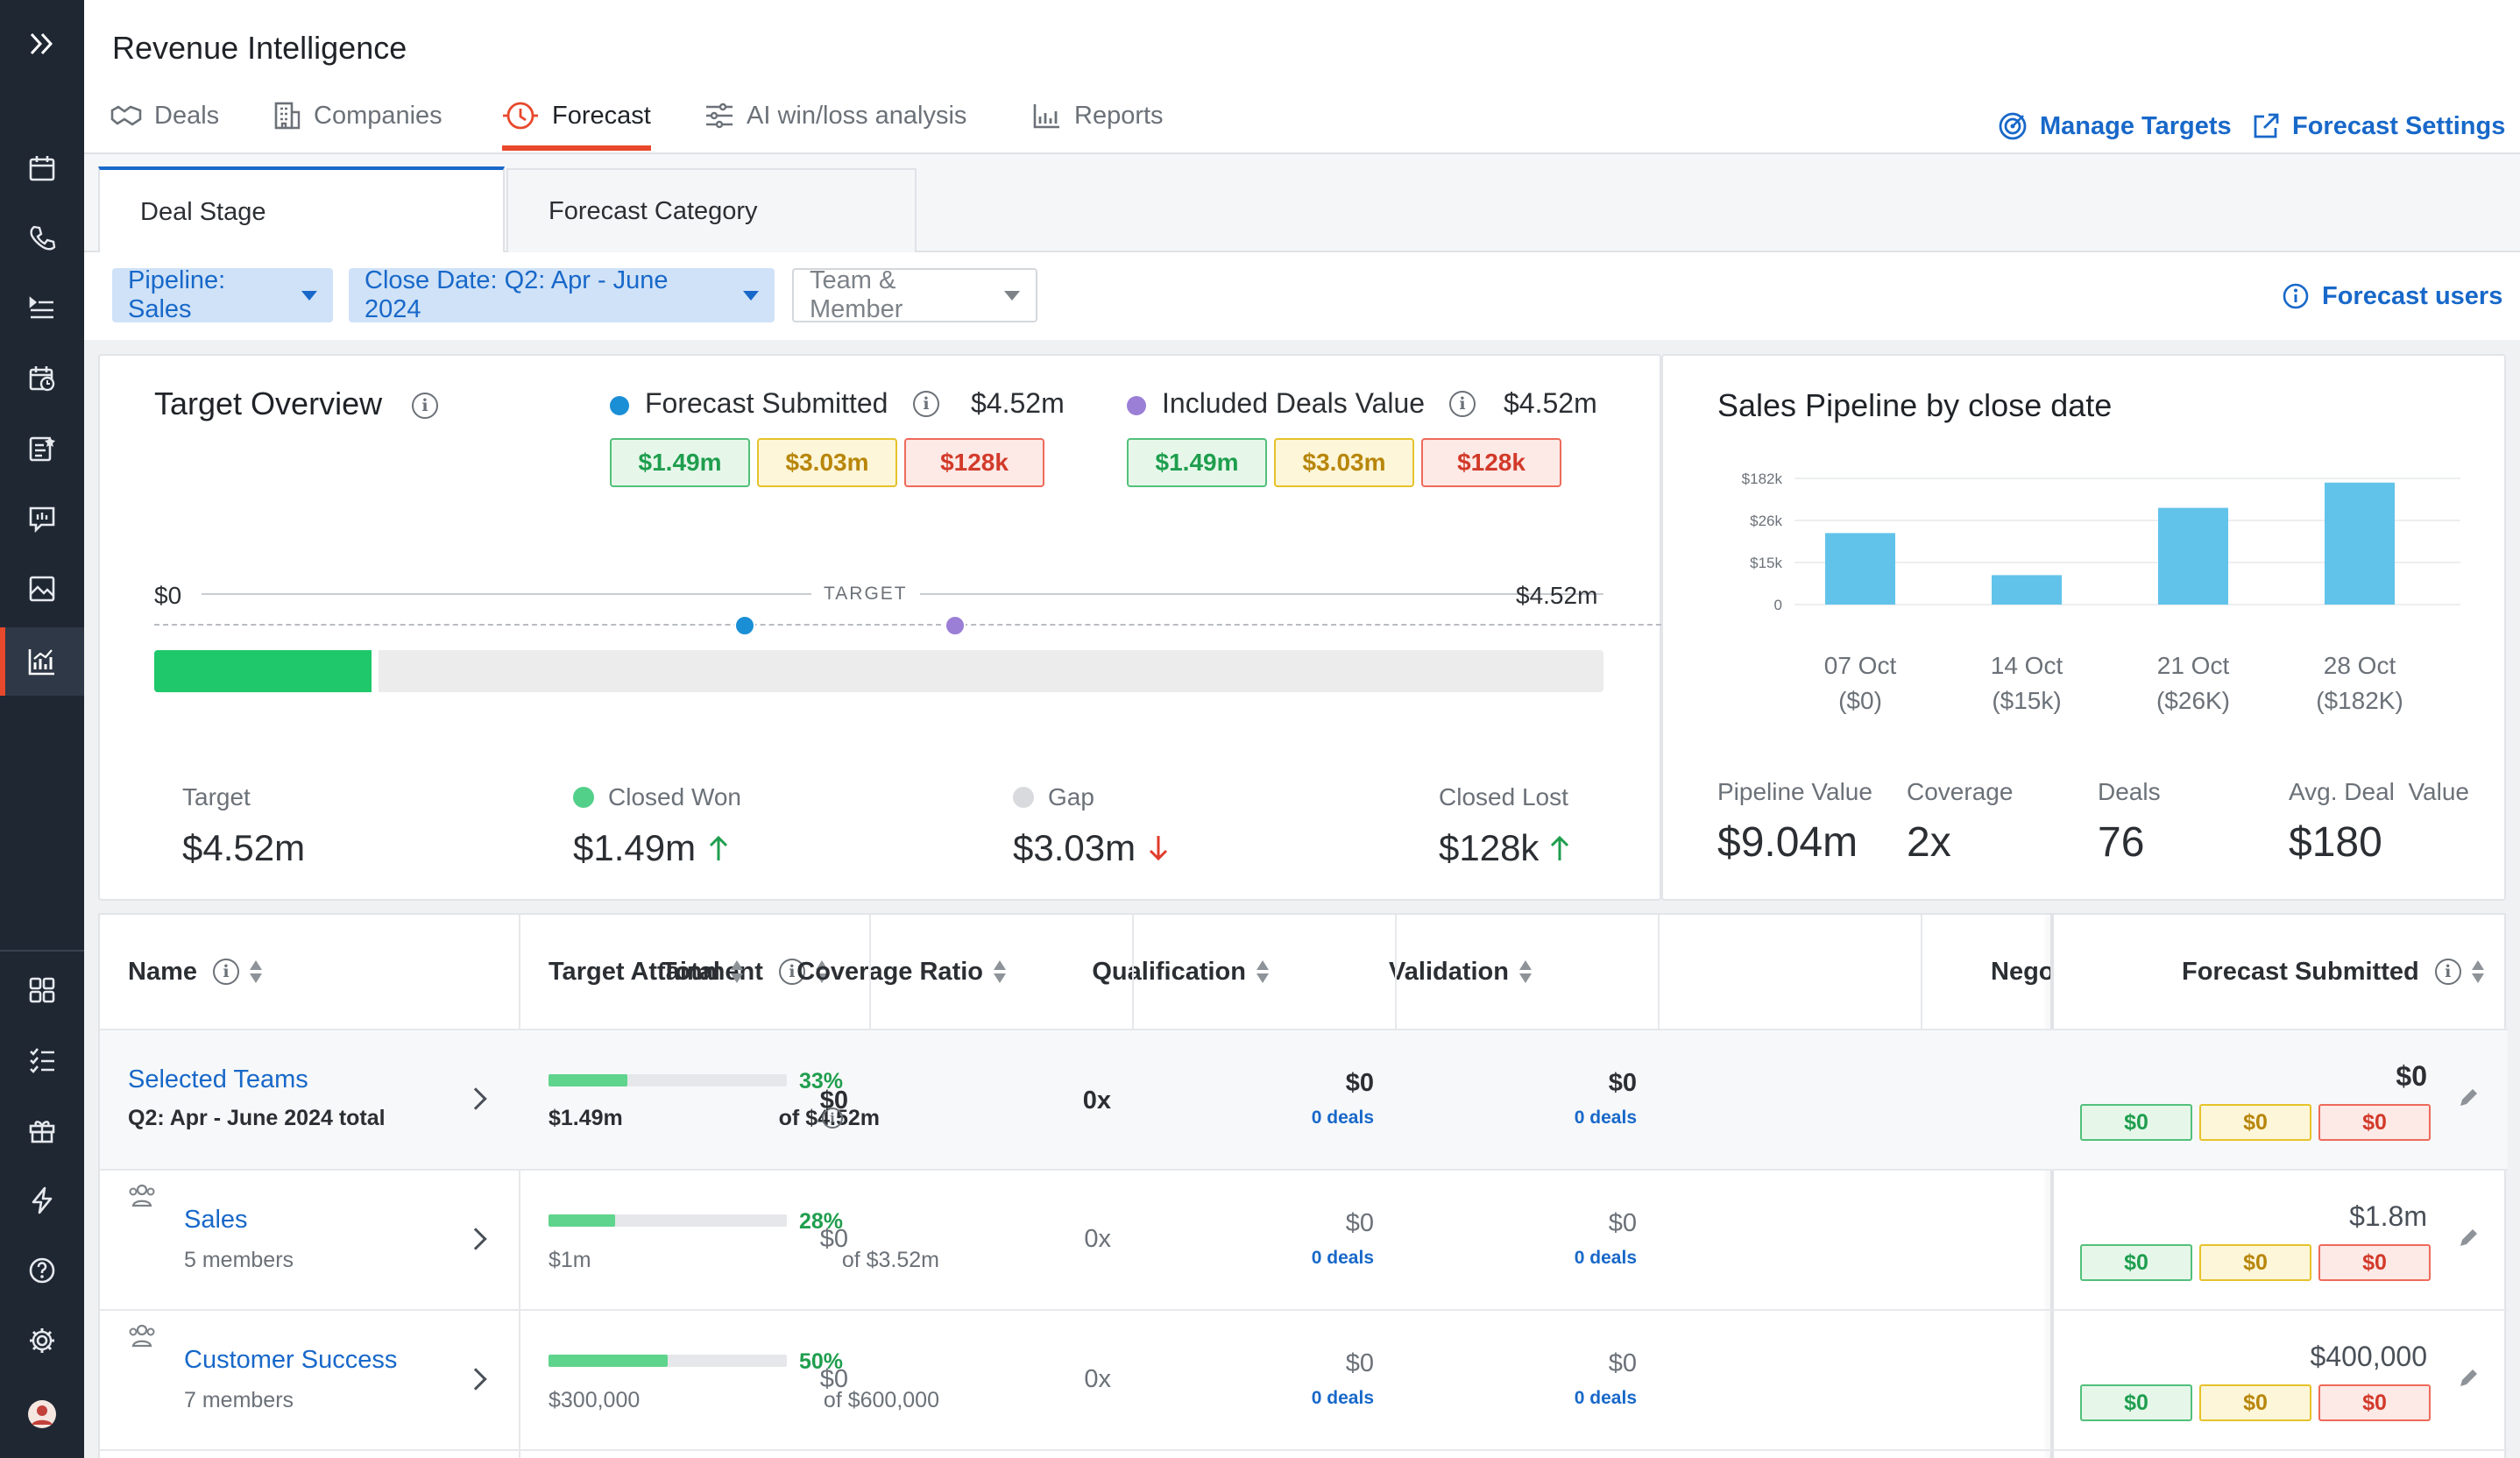 The height and width of the screenshot is (1458, 2520). Describe the element at coordinates (218, 1079) in the screenshot. I see `row-name-link: Selected Teams` at that location.